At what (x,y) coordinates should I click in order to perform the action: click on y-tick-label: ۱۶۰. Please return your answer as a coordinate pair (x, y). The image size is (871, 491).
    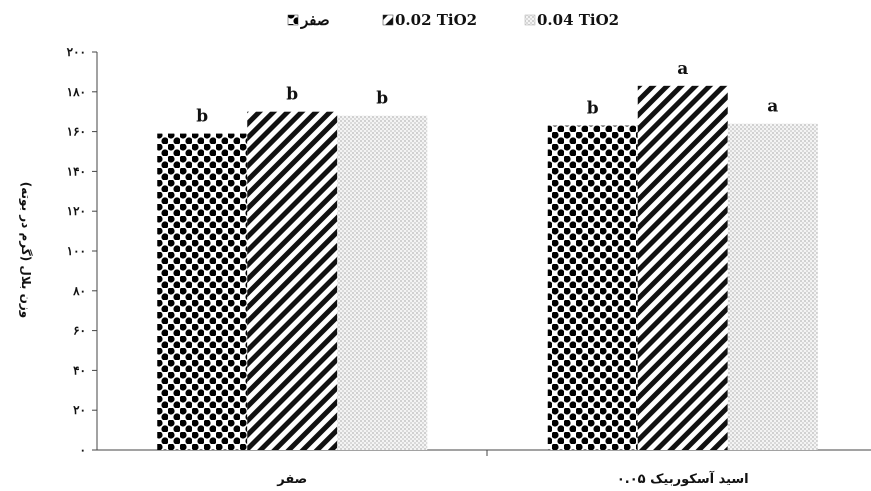
    Looking at the image, I should click on (76, 132).